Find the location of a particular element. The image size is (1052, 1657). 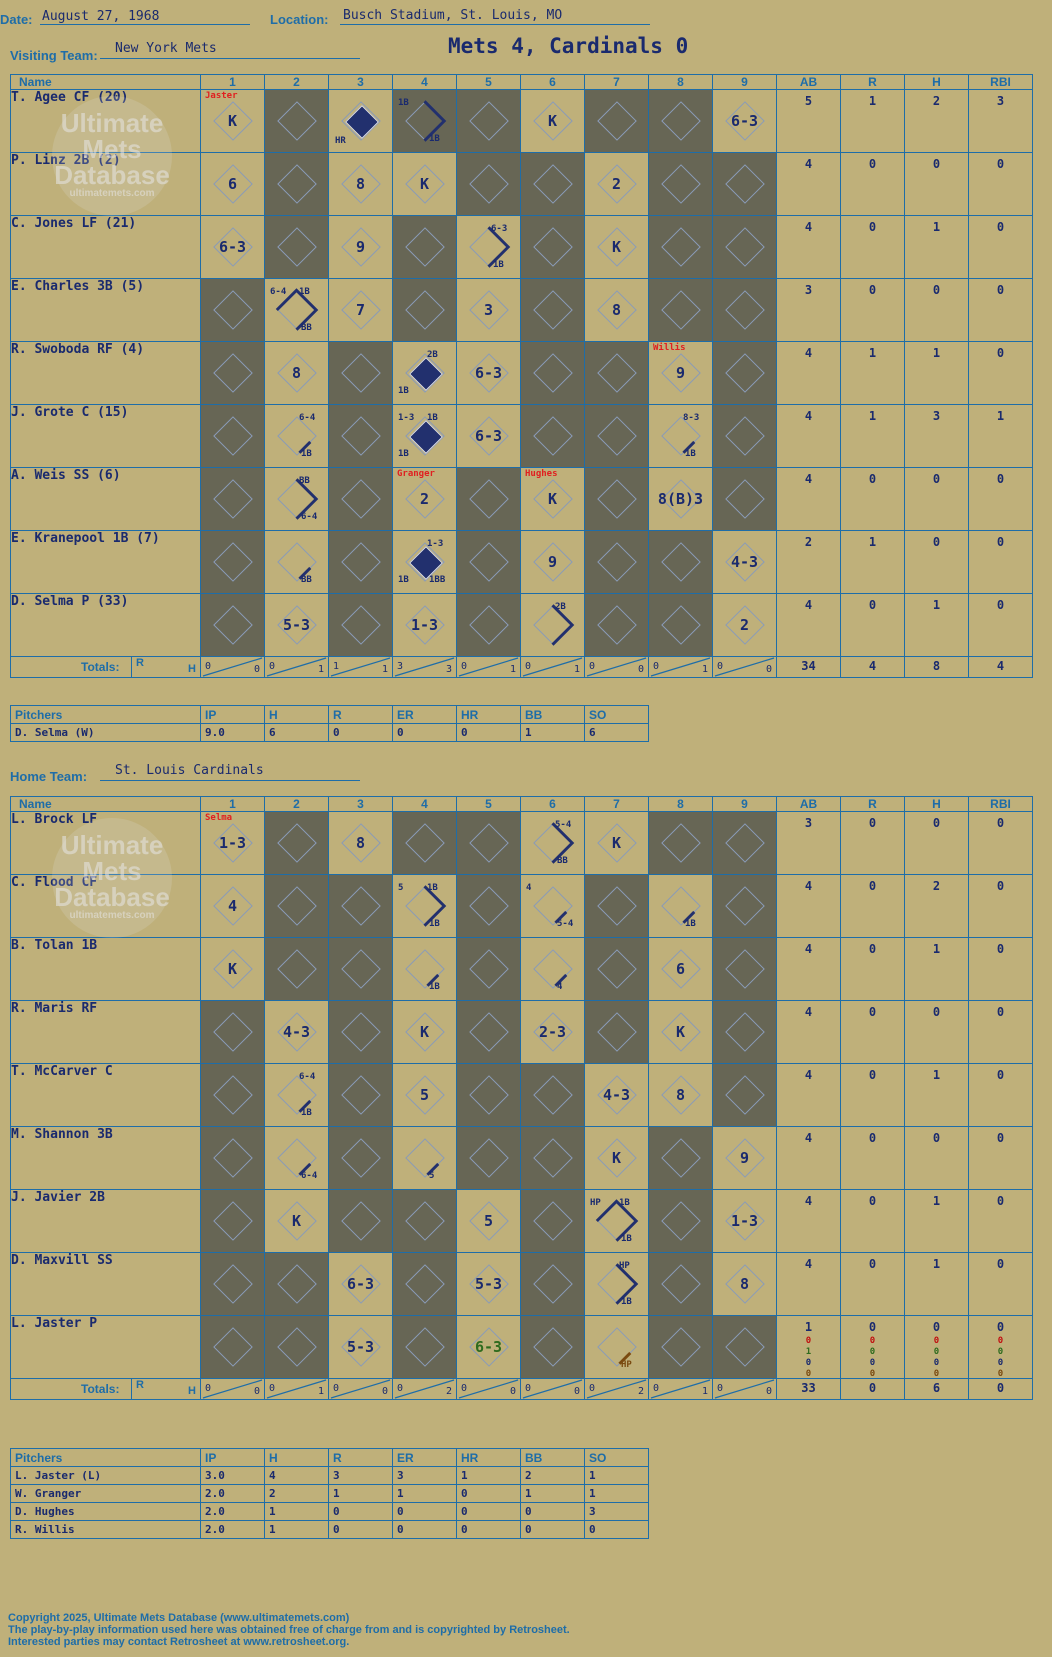

pitcher-name: L. Jaster (L) is located at coordinates (105, 1475).